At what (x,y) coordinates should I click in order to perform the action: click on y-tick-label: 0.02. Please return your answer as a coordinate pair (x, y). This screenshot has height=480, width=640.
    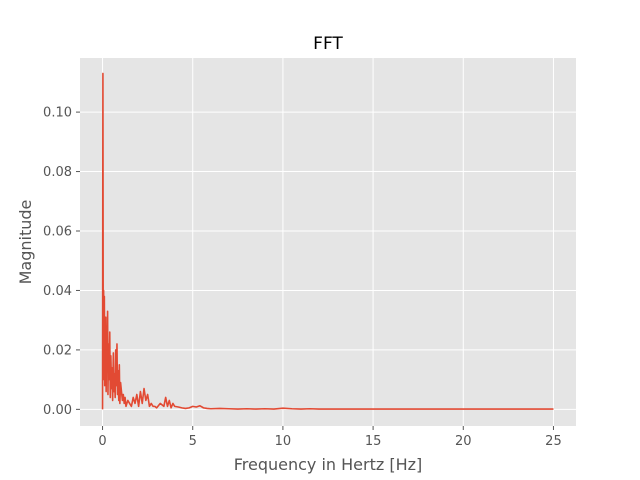
    Looking at the image, I should click on (57, 350).